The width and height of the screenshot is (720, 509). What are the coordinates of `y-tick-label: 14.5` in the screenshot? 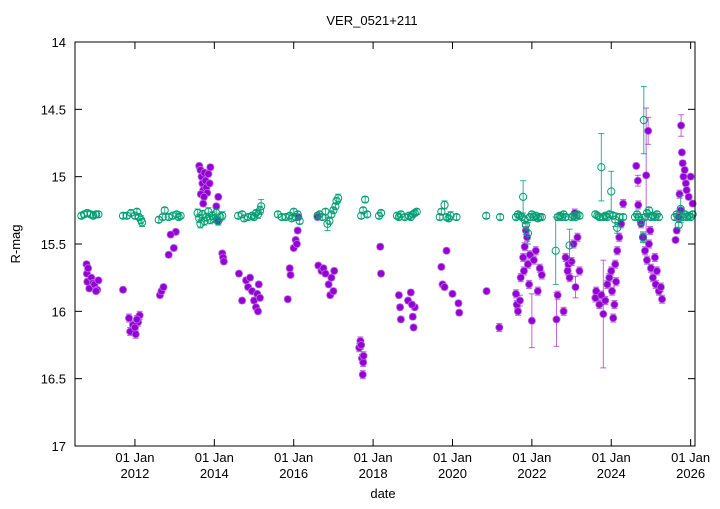 It's located at (53, 109).